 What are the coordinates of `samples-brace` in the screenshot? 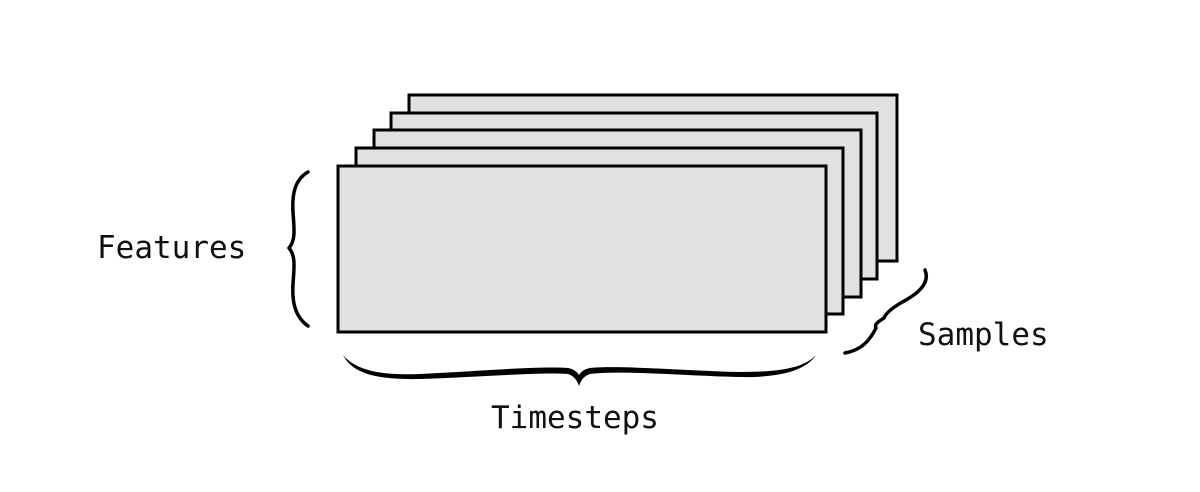 It's located at (885, 311).